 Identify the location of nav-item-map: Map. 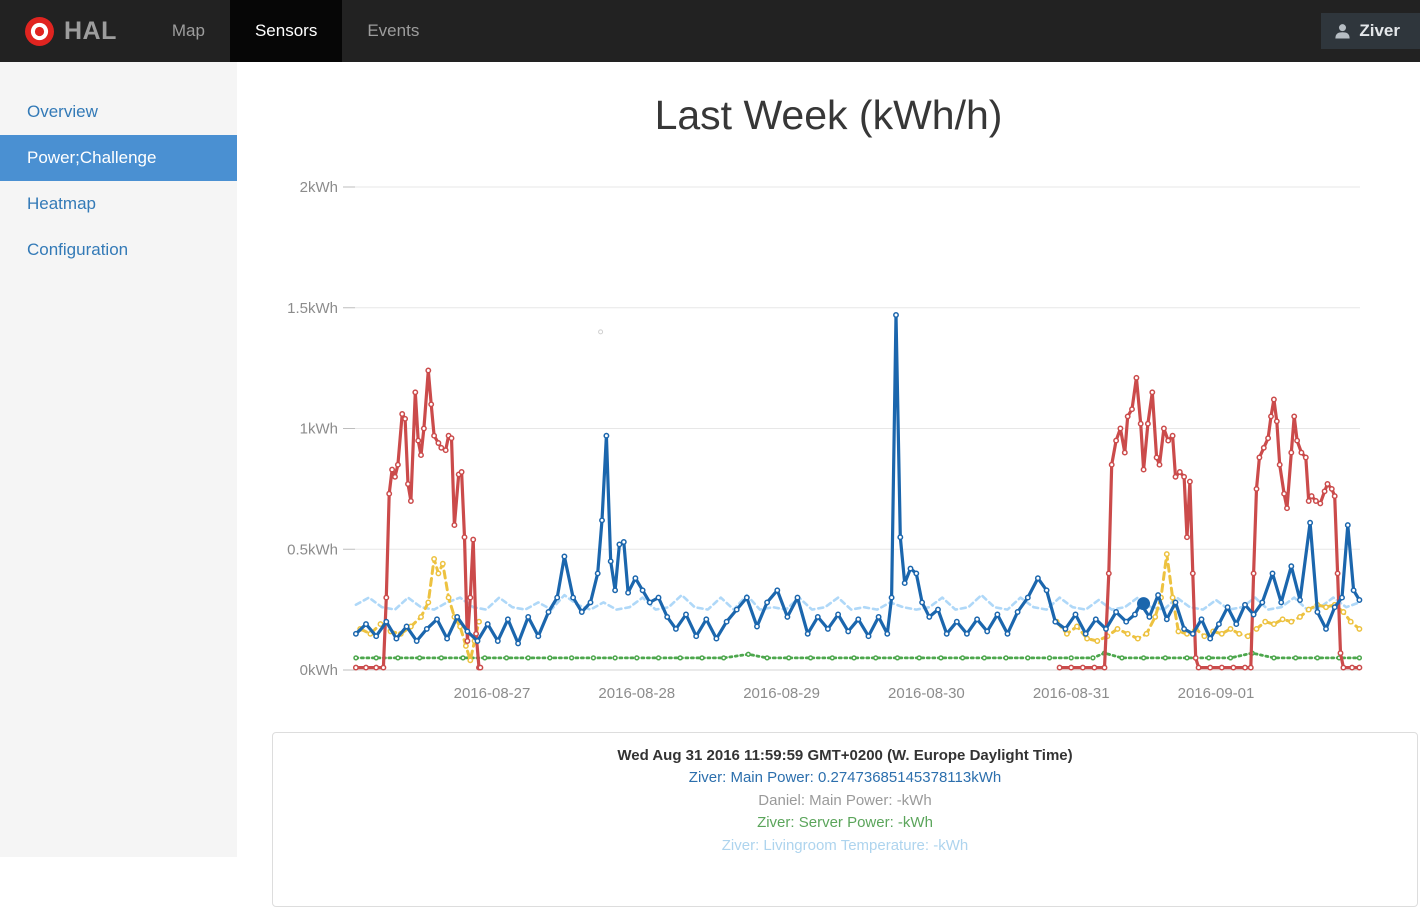
(188, 30).